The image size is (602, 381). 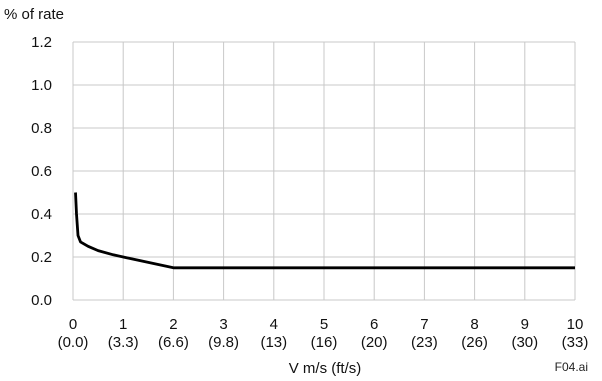 What do you see at coordinates (41, 214) in the screenshot?
I see `y-tick-label: 0.4` at bounding box center [41, 214].